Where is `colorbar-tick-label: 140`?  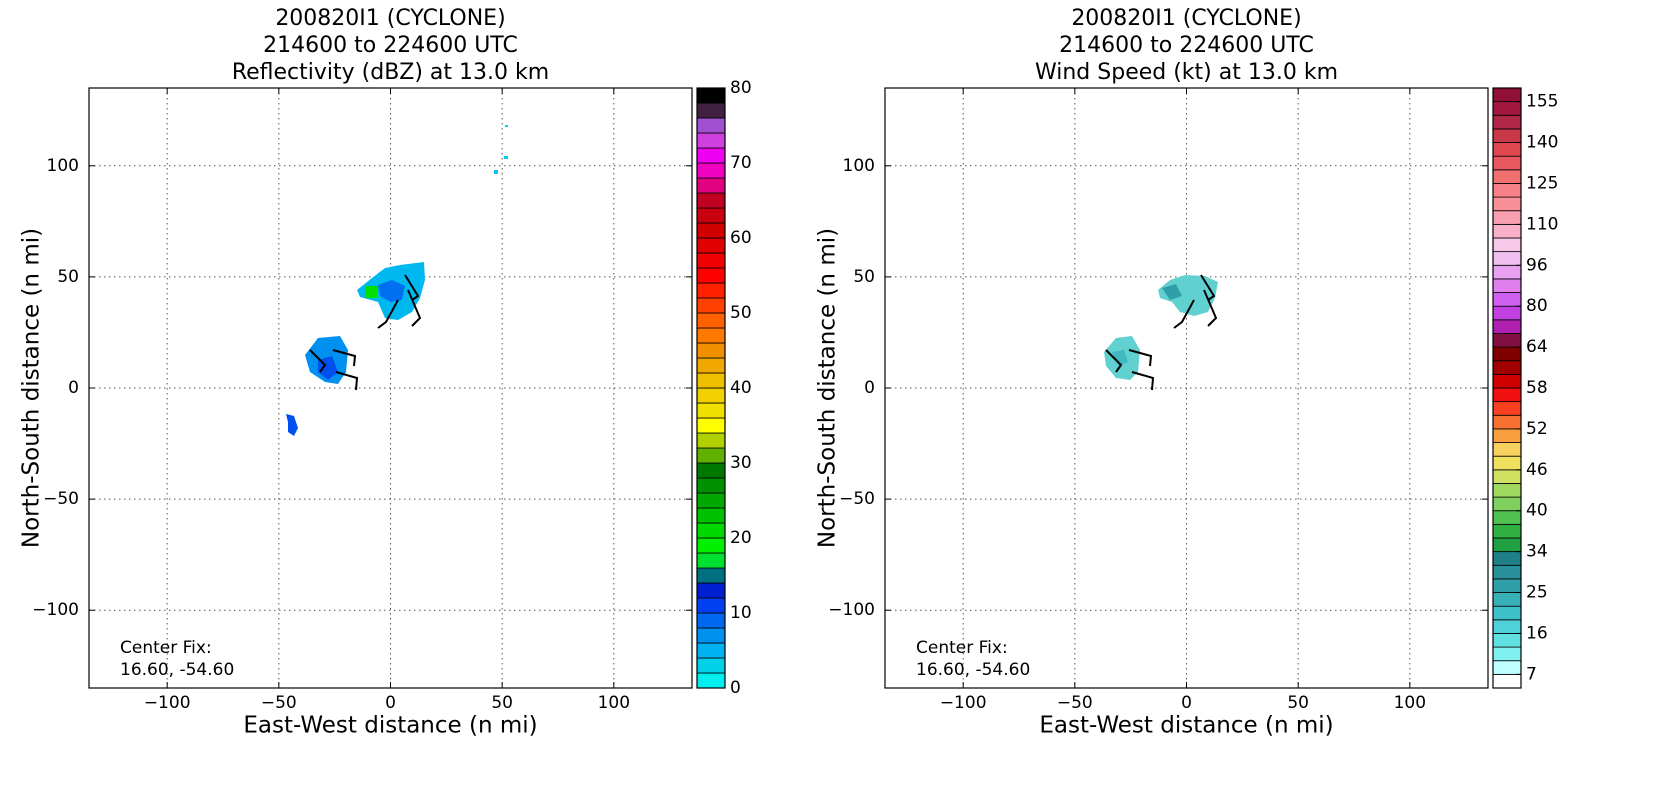
colorbar-tick-label: 140 is located at coordinates (1542, 143).